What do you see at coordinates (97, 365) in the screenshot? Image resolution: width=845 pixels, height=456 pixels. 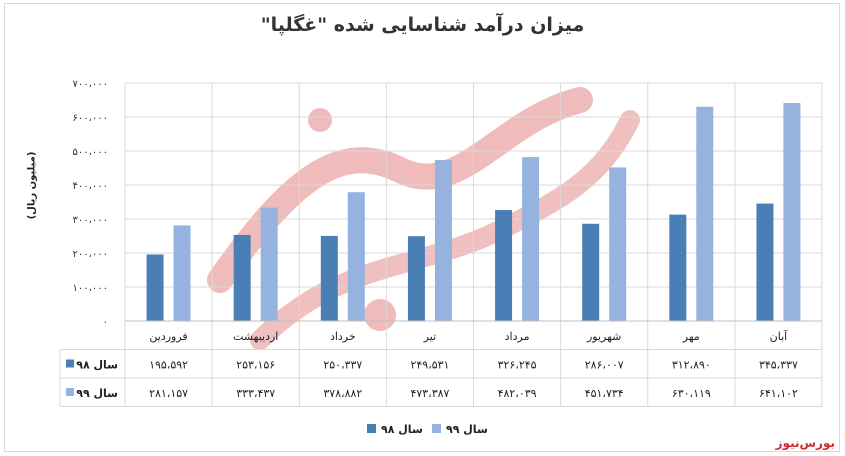 I see `table-series-name: سال ۹۸` at bounding box center [97, 365].